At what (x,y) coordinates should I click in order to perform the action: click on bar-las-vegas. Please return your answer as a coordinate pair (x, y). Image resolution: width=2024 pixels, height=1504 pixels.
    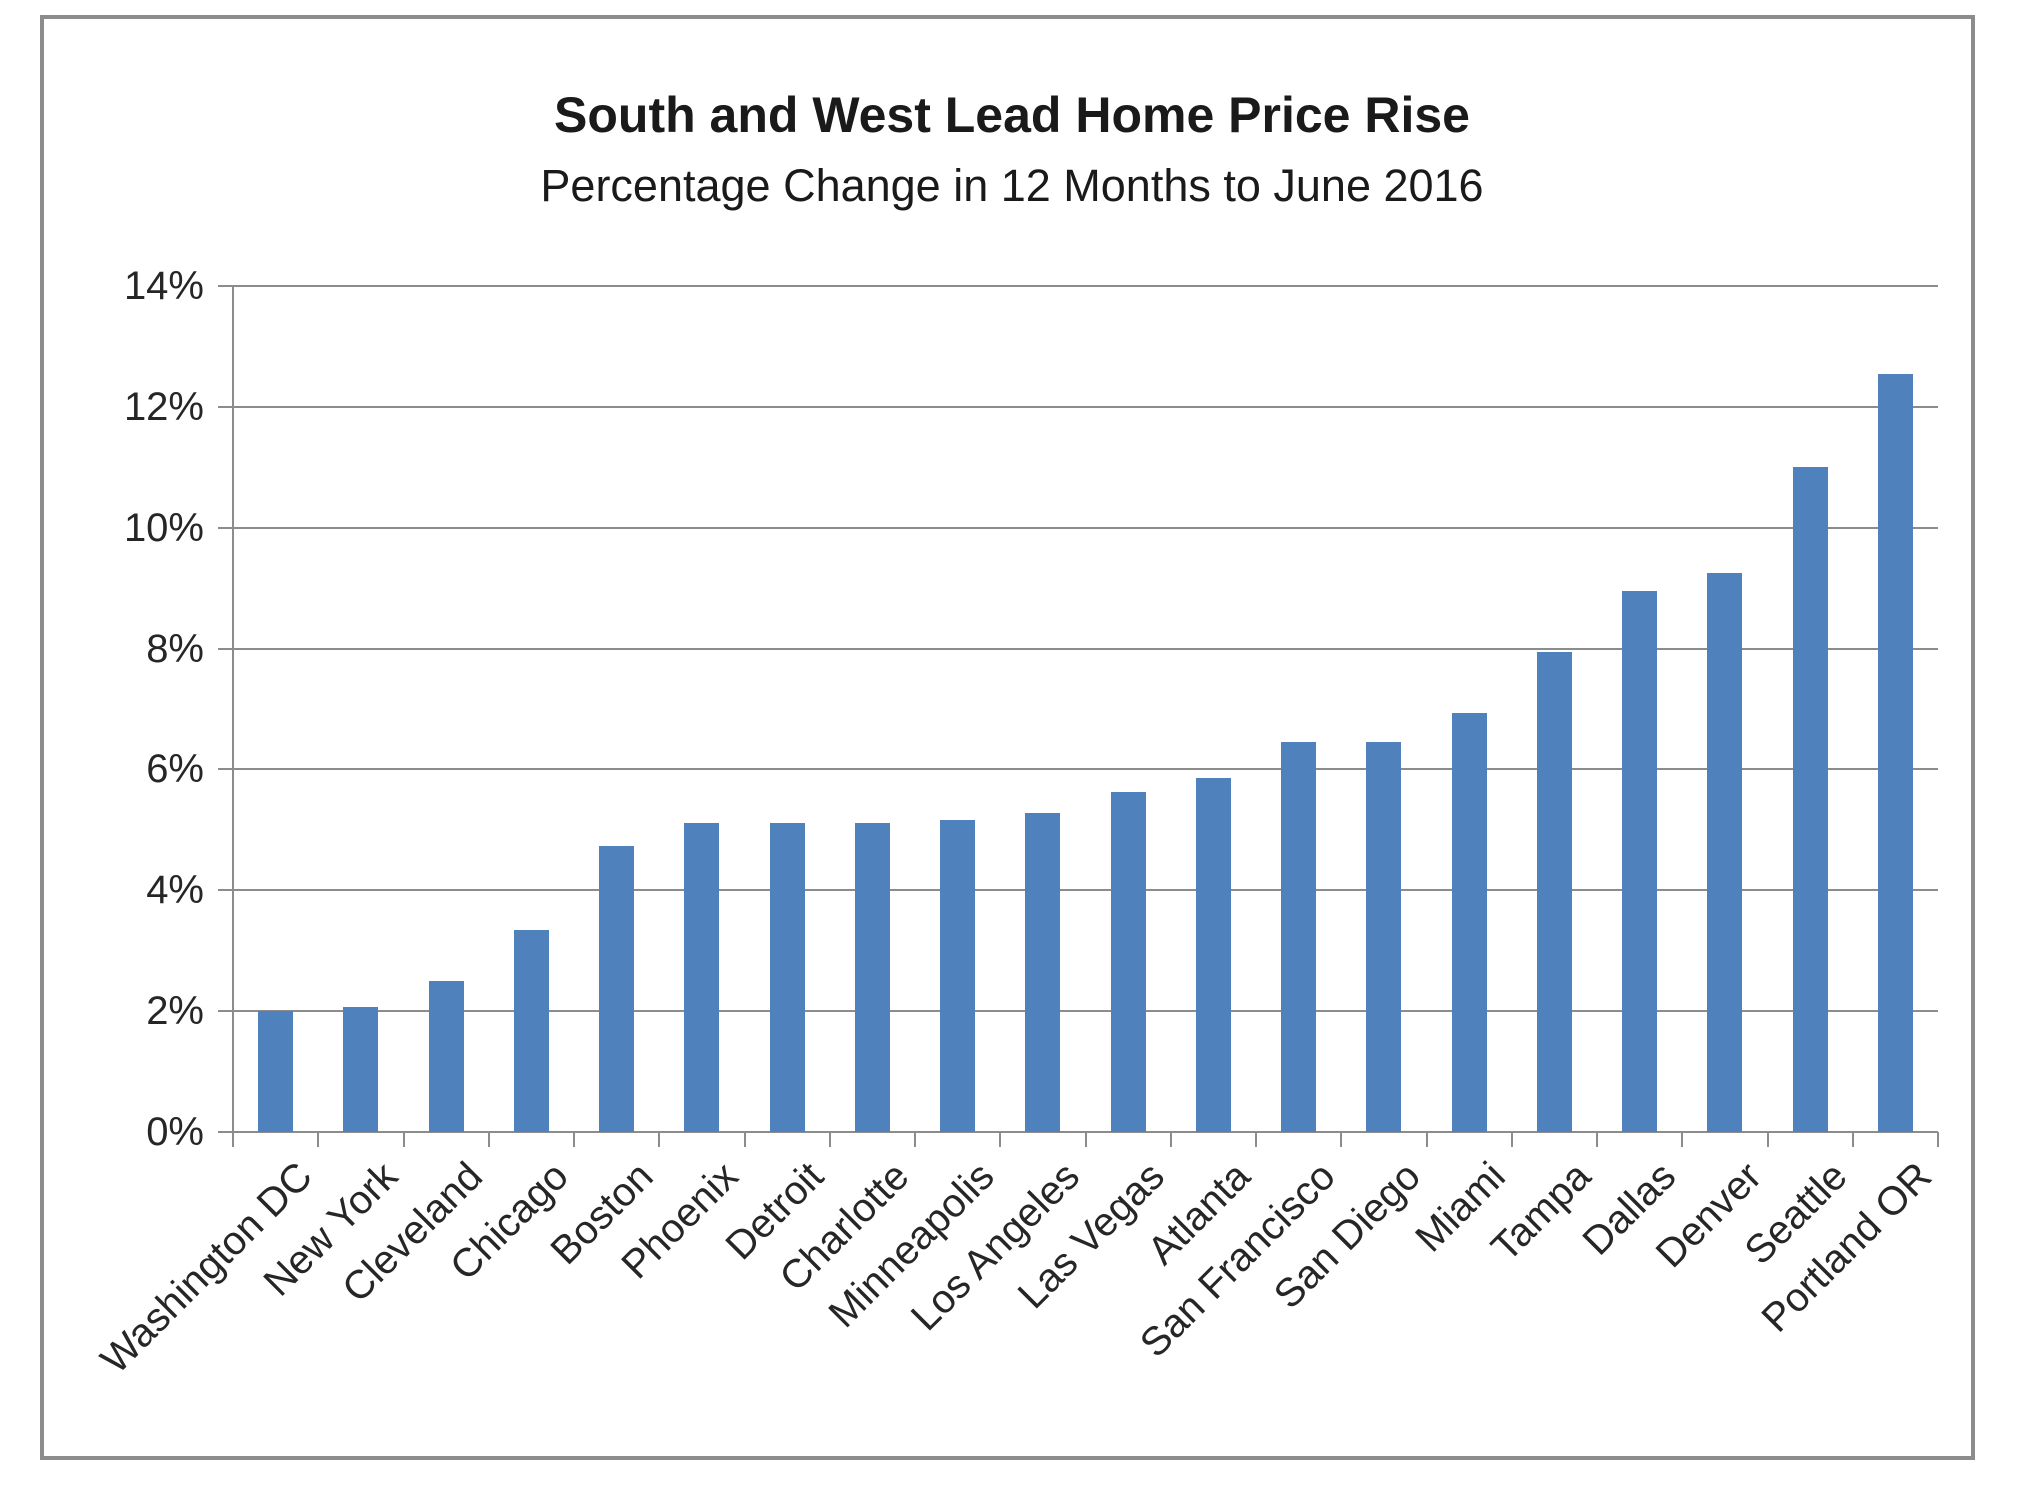
    Looking at the image, I should click on (1128, 961).